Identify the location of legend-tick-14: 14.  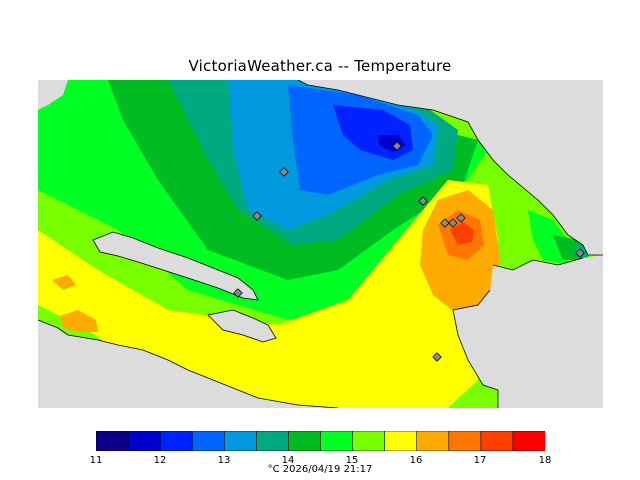
(288, 460).